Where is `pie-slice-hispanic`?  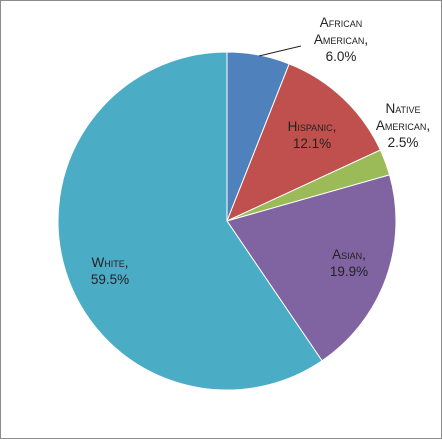 pie-slice-hispanic is located at coordinates (304, 142).